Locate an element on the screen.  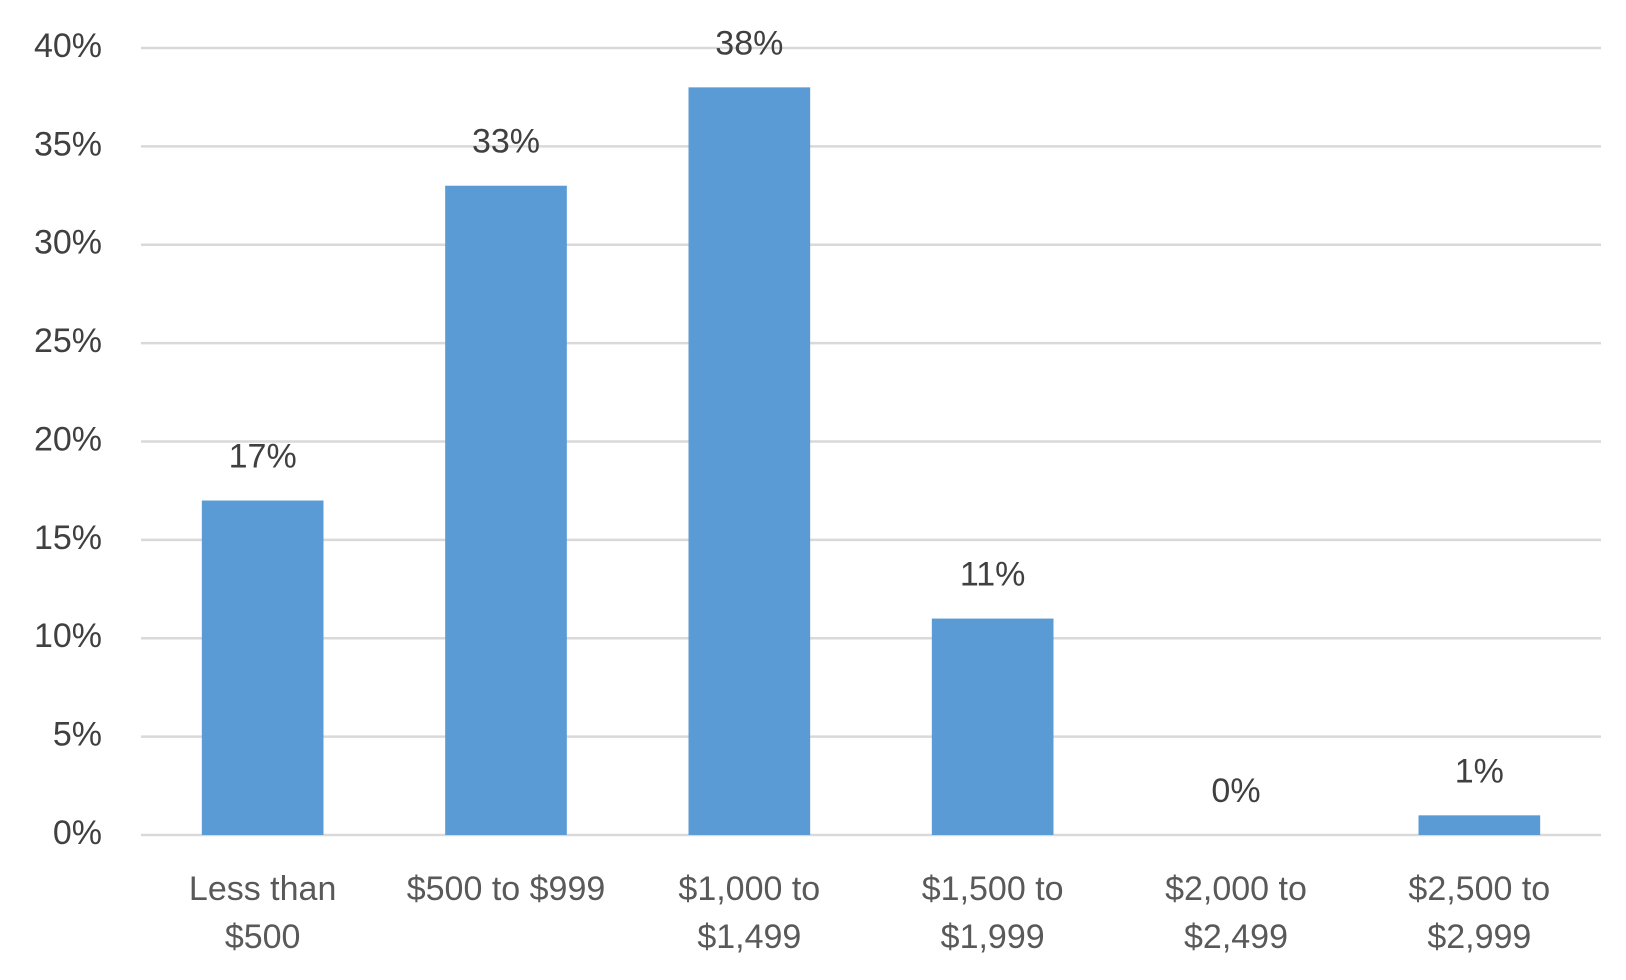
x-tick-label: $2,000 to $2,499 is located at coordinates (1236, 913).